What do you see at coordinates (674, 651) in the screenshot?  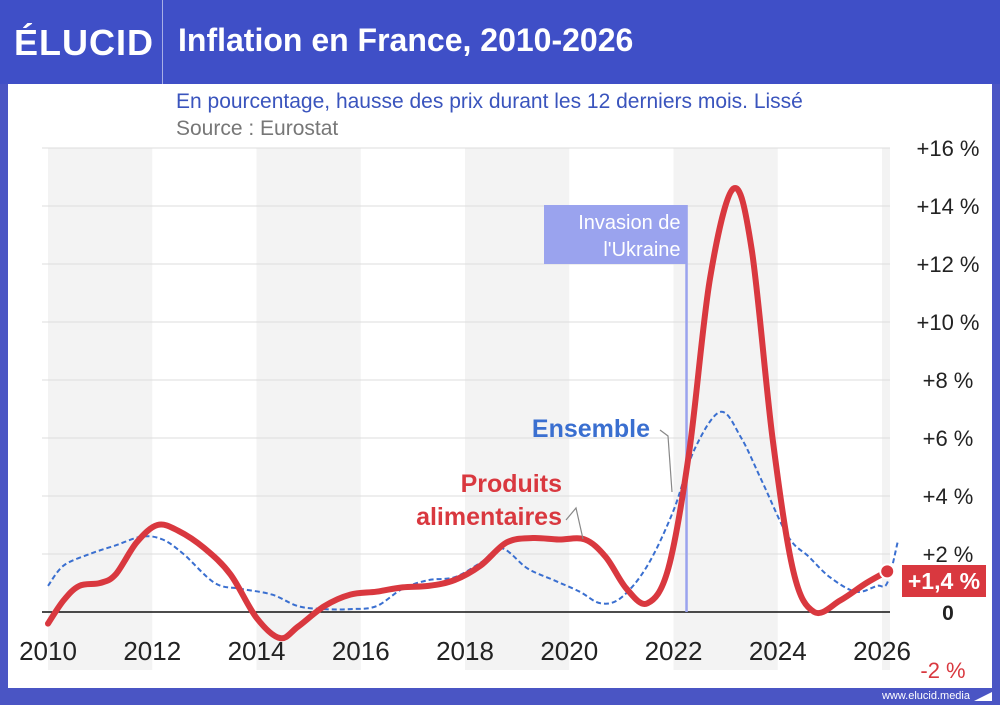 I see `x-tick-label: 2022` at bounding box center [674, 651].